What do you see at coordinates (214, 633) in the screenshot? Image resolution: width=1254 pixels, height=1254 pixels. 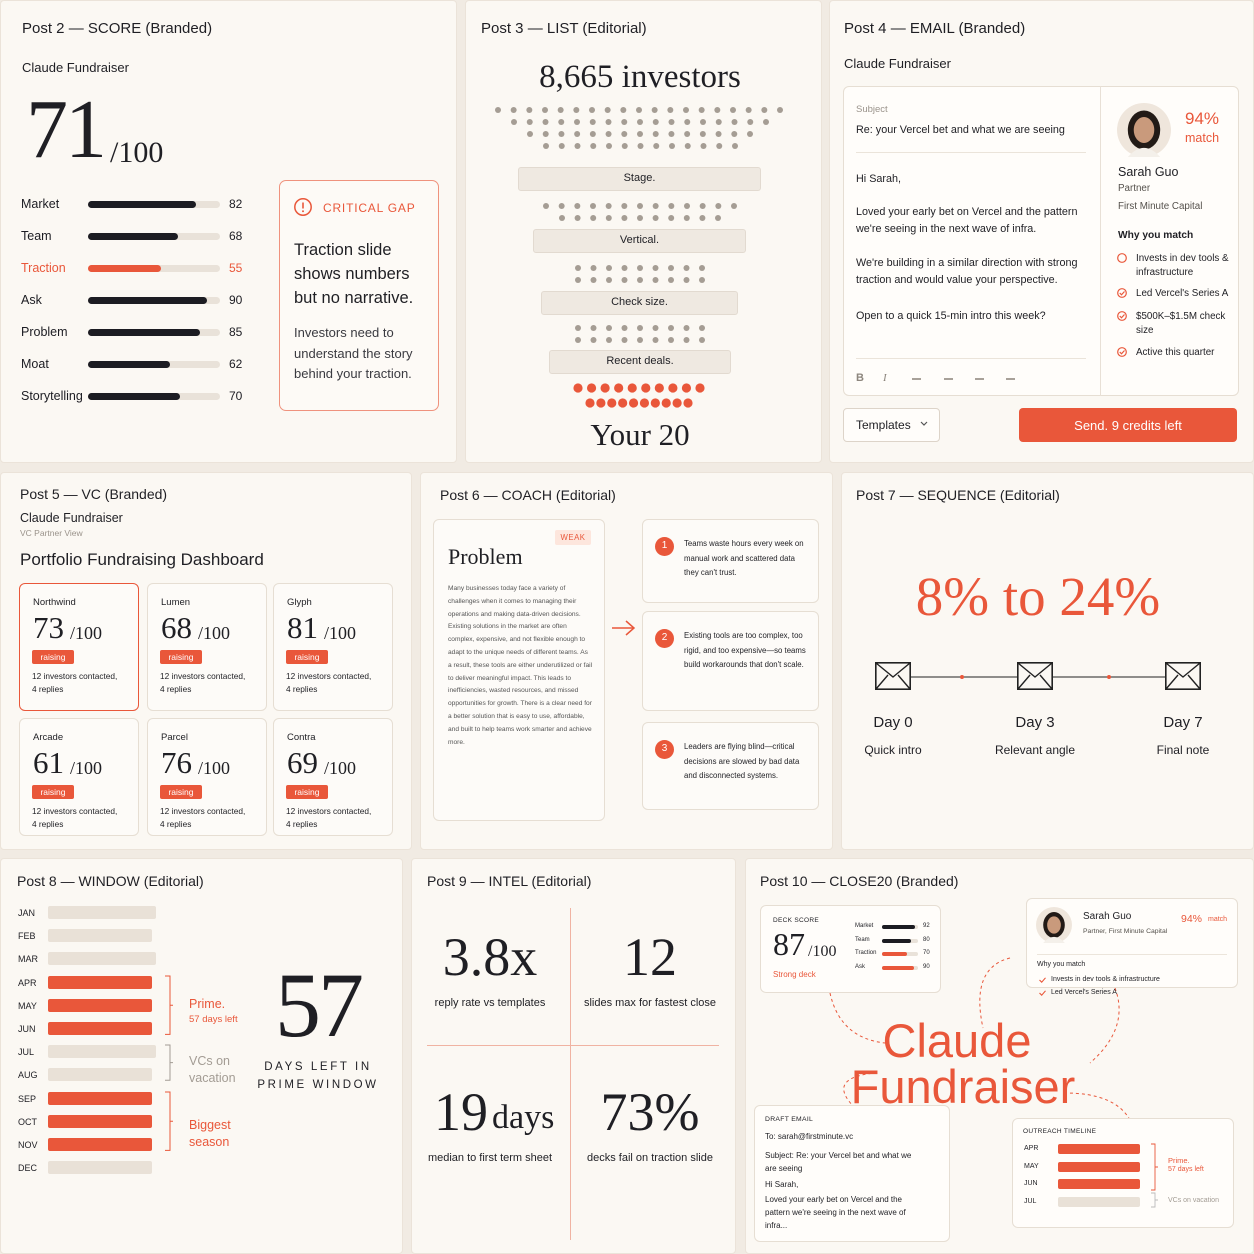 I see `score-out-of: /100` at bounding box center [214, 633].